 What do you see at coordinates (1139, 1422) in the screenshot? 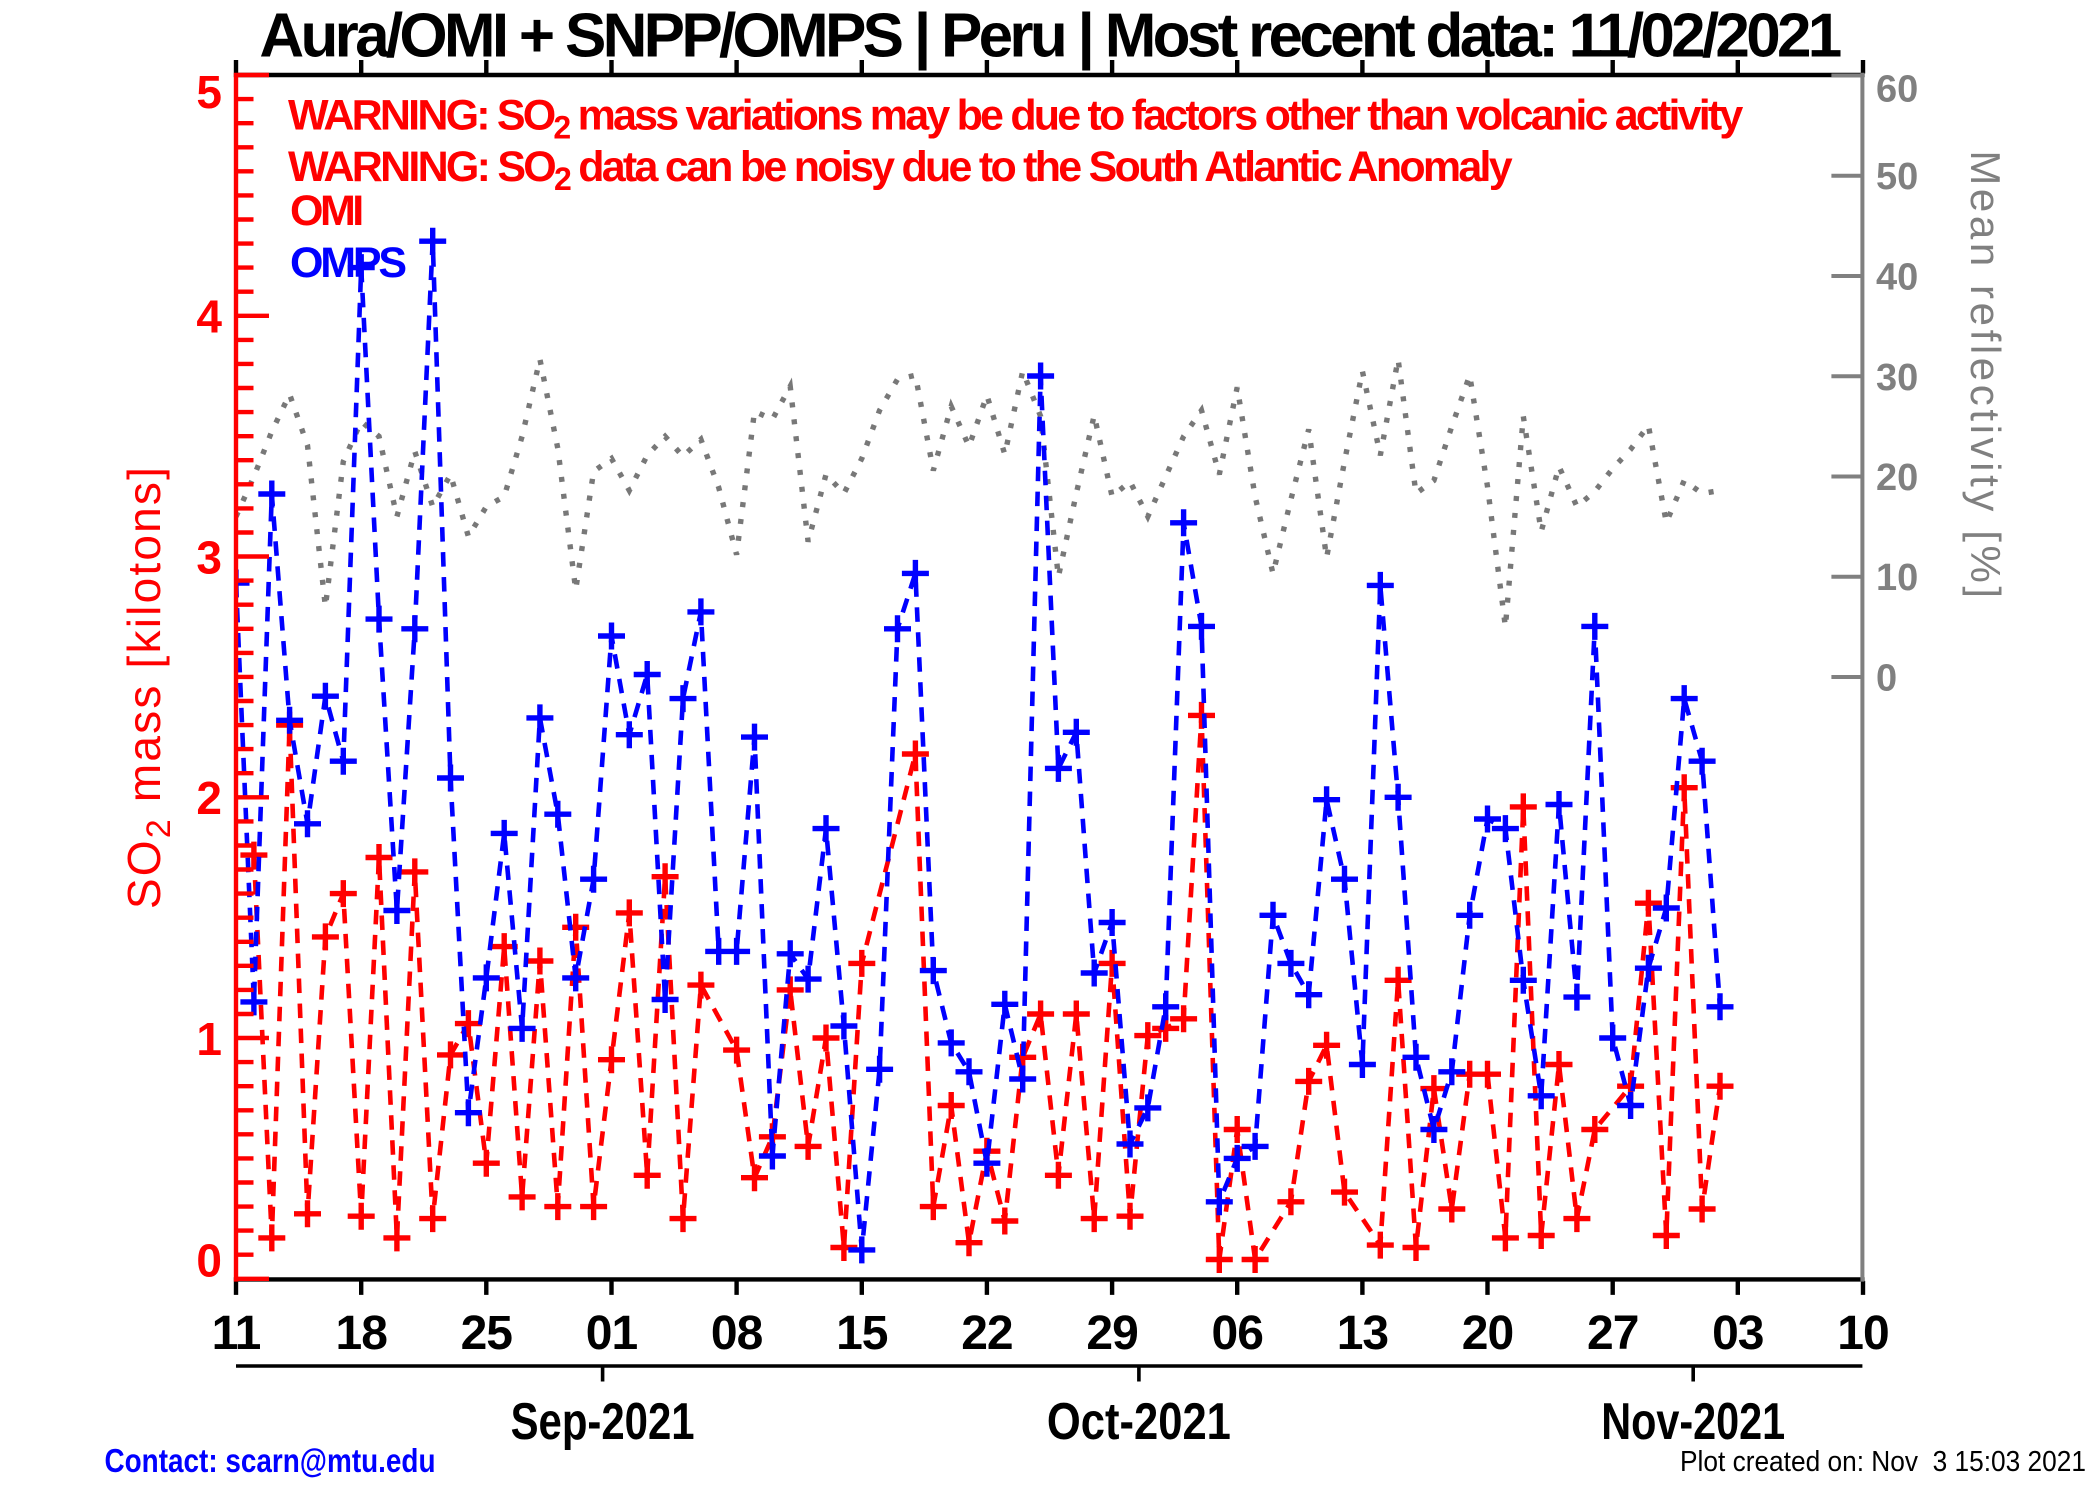
I see `svg-text: Oct-2021` at bounding box center [1139, 1422].